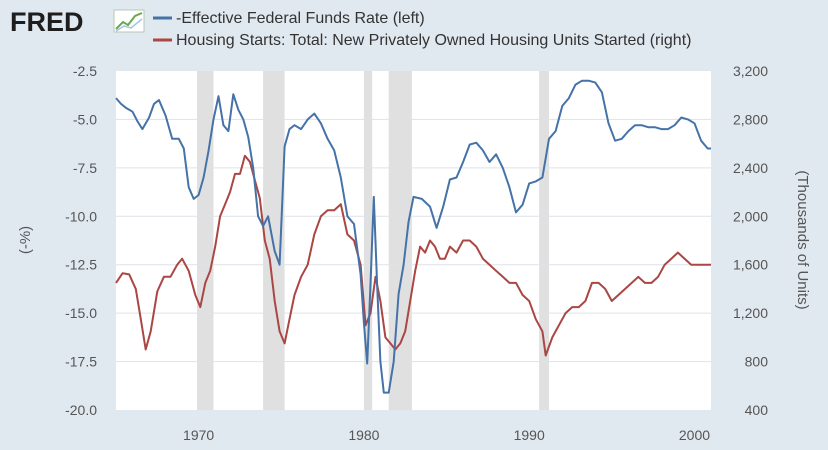 This screenshot has width=828, height=450. What do you see at coordinates (85, 168) in the screenshot?
I see `left-tick-label: -7.5` at bounding box center [85, 168].